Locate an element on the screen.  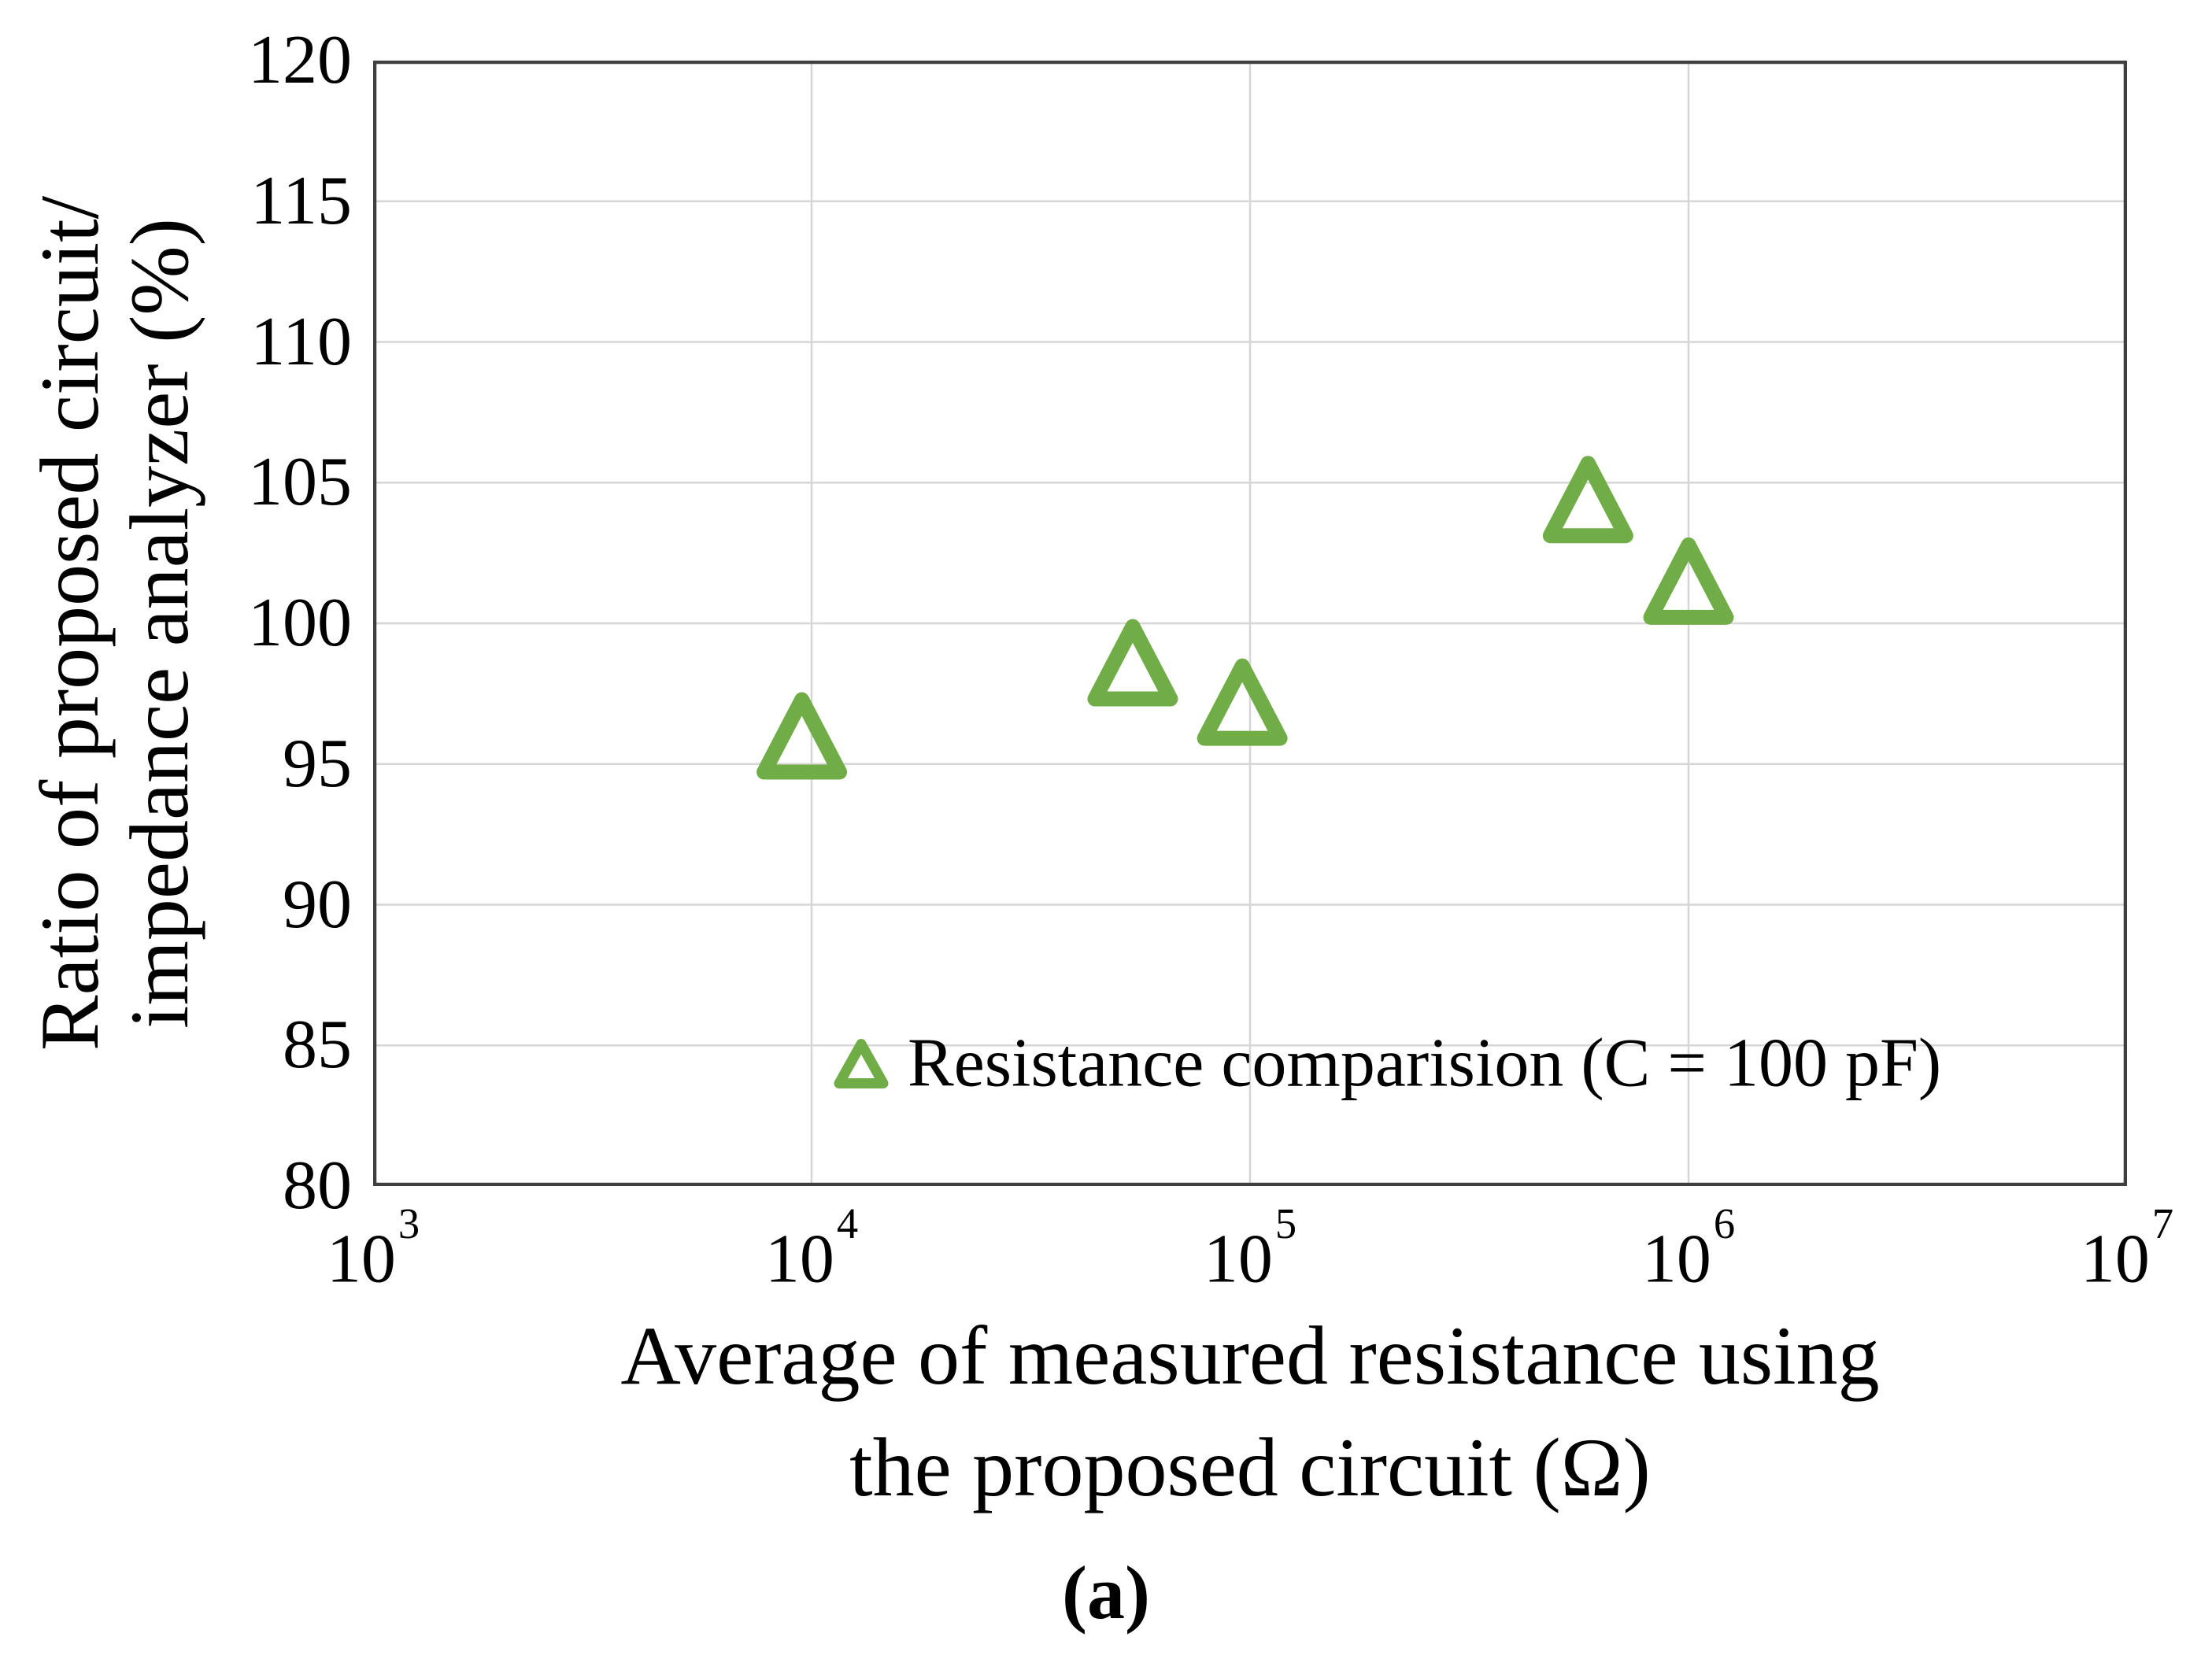
legend-label: Resistance comparision (C = 100 pF) is located at coordinates (1425, 1063).